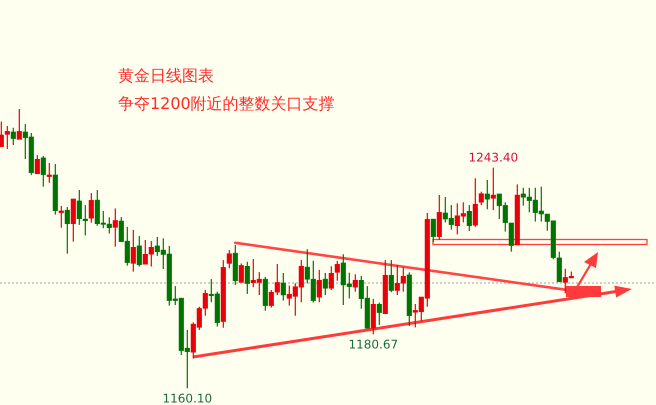 Image resolution: width=656 pixels, height=405 pixels. I want to click on annotation: 1180.67, so click(373, 344).